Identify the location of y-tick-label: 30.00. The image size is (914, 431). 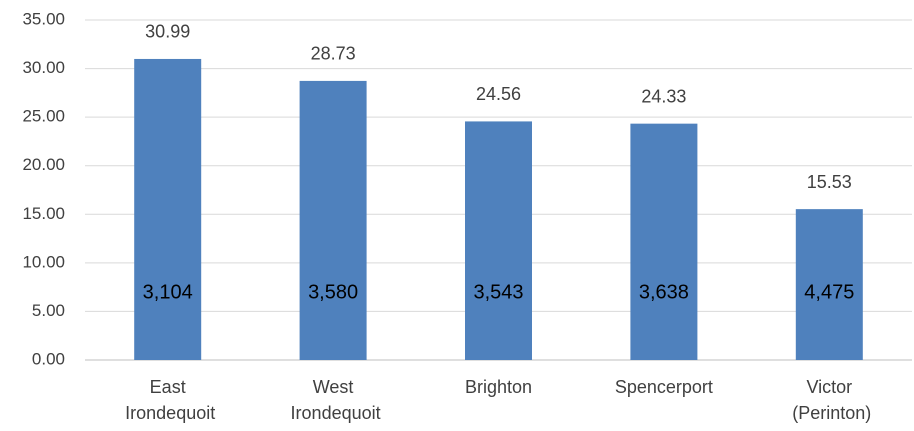
(43, 67).